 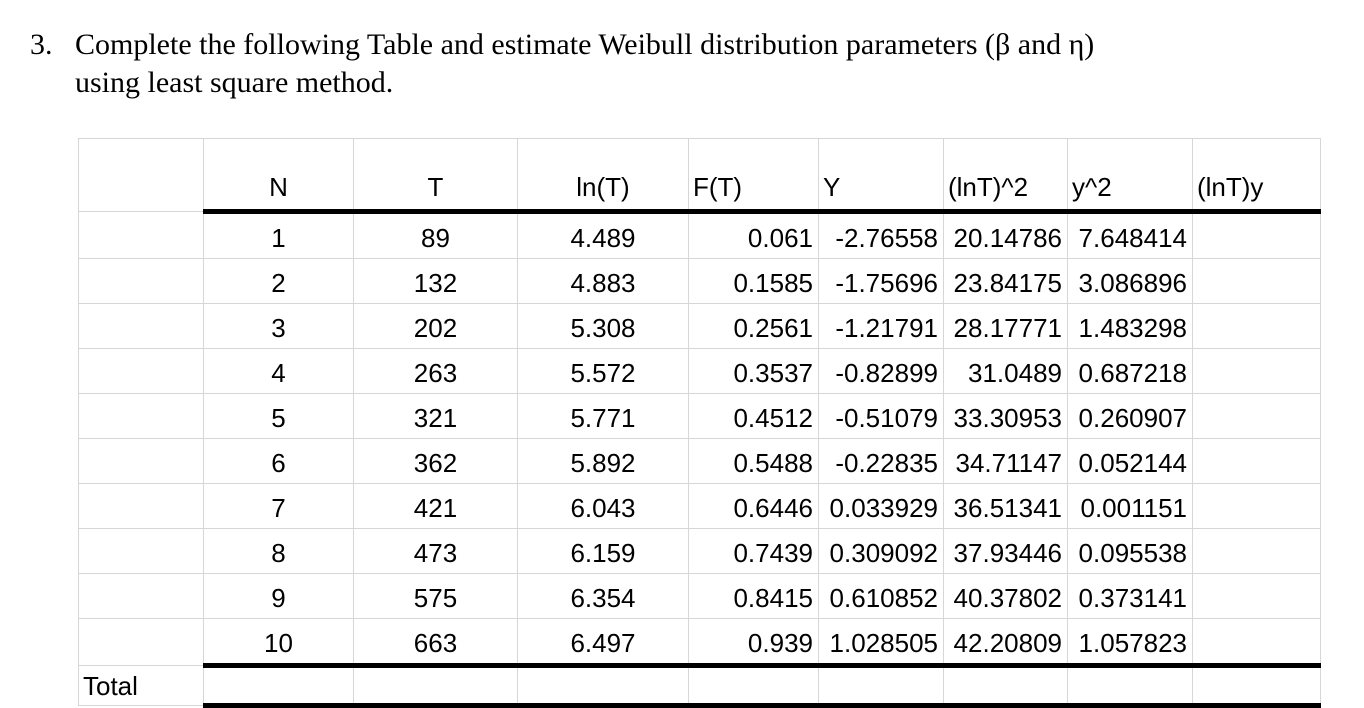 I want to click on cell-n: 2, so click(x=278, y=281).